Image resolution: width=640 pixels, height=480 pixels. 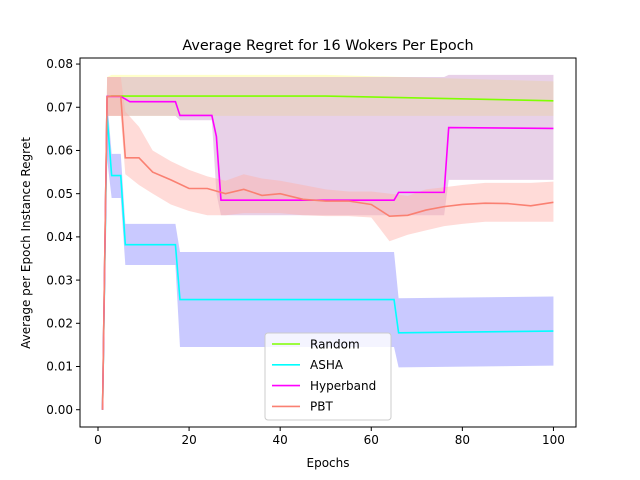 What do you see at coordinates (59, 64) in the screenshot?
I see `y-tick-label: 0.08` at bounding box center [59, 64].